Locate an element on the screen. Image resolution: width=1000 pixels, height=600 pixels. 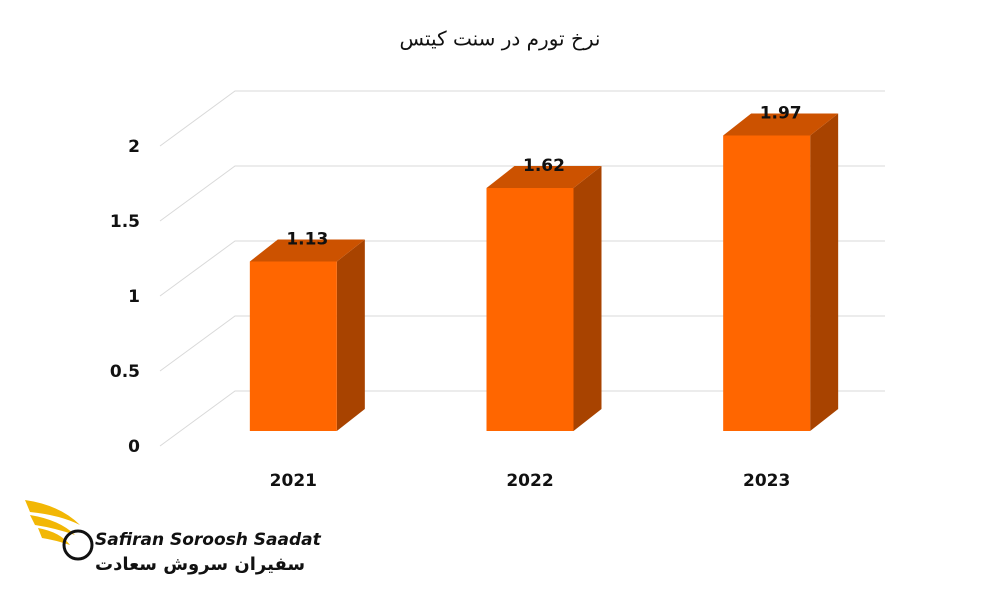
logo-name-en: Safiran Soroosh Saadat is located at coordinates (208, 540).